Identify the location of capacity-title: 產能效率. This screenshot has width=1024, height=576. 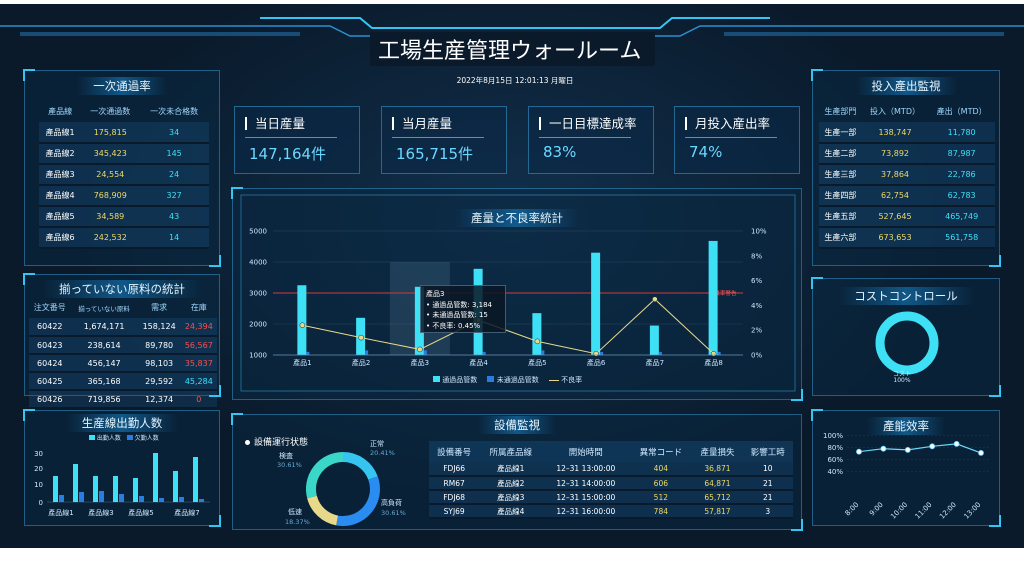
(906, 426).